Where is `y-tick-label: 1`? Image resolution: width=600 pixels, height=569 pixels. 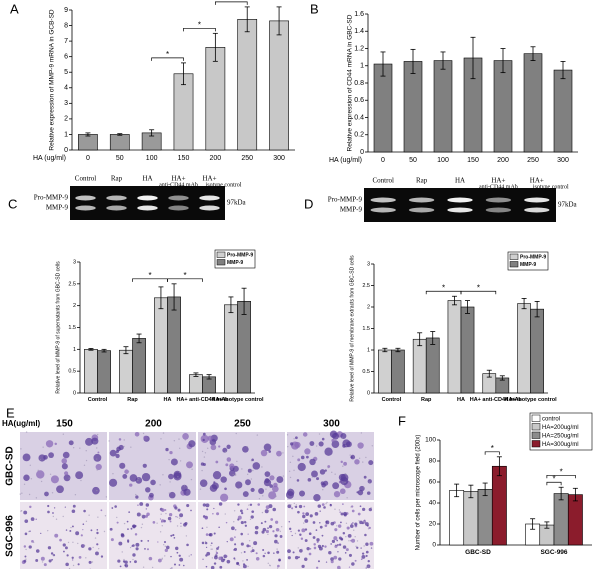 y-tick-label: 1 is located at coordinates (74, 350).